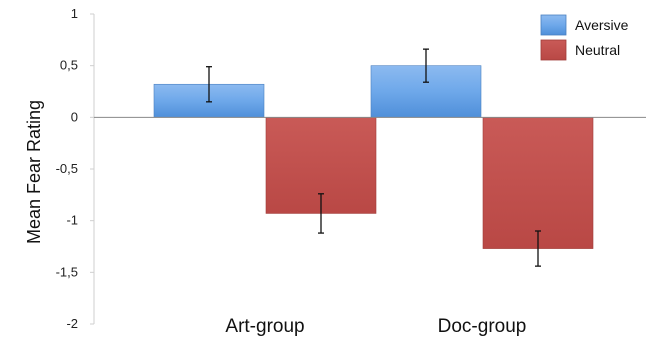 The height and width of the screenshot is (340, 660). Describe the element at coordinates (584, 37) in the screenshot. I see `legend: Aversive Neutral` at that location.